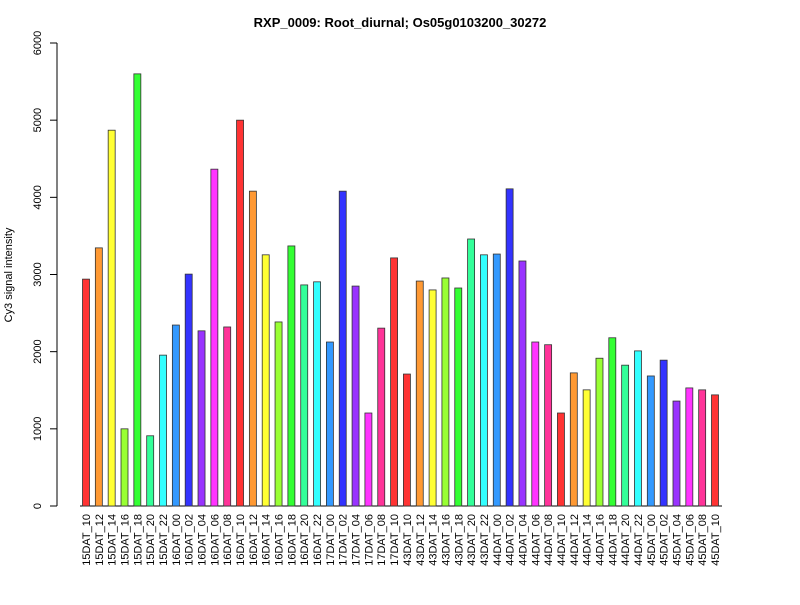  Describe the element at coordinates (38, 120) in the screenshot. I see `y-tick-label: 5000` at that location.